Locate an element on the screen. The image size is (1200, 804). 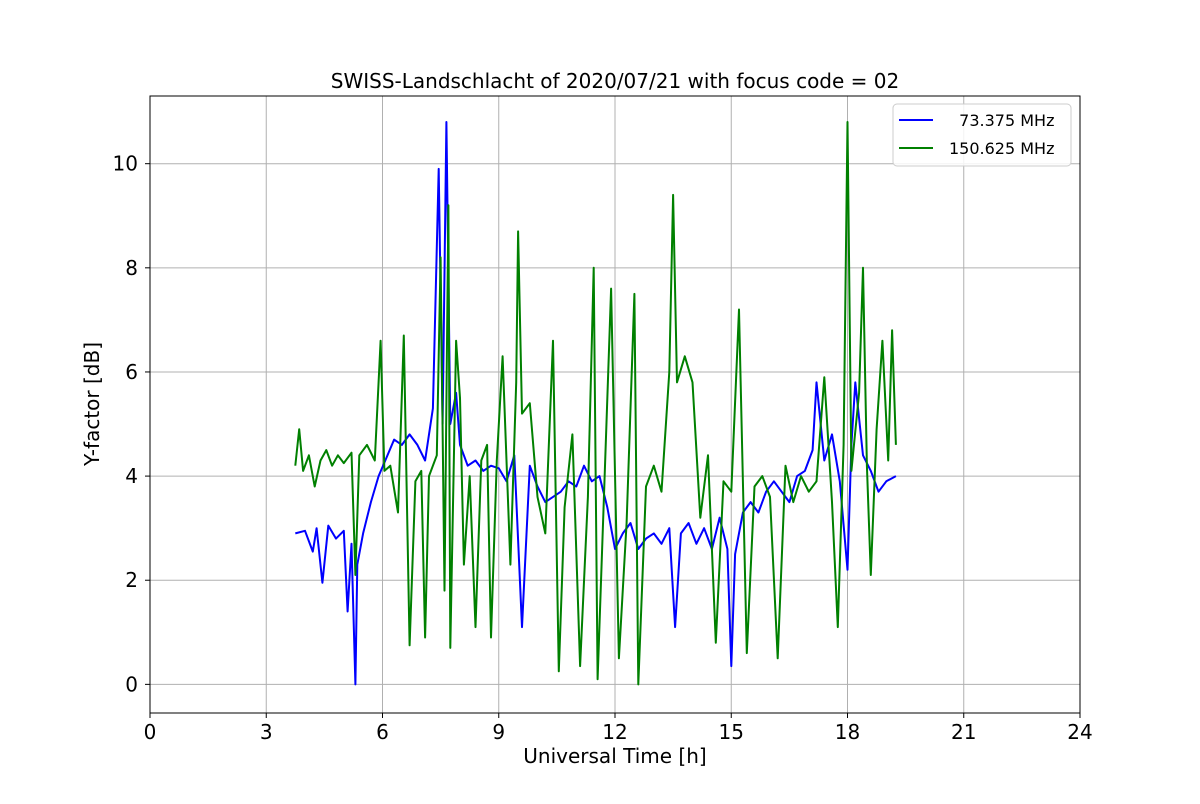
x-tick-label: 18 is located at coordinates (847, 732).